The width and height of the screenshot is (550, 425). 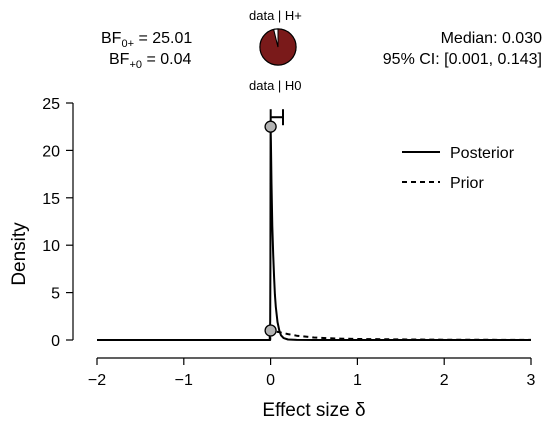 What do you see at coordinates (147, 40) in the screenshot?
I see `bf10-label: BF0+ = 25.01` at bounding box center [147, 40].